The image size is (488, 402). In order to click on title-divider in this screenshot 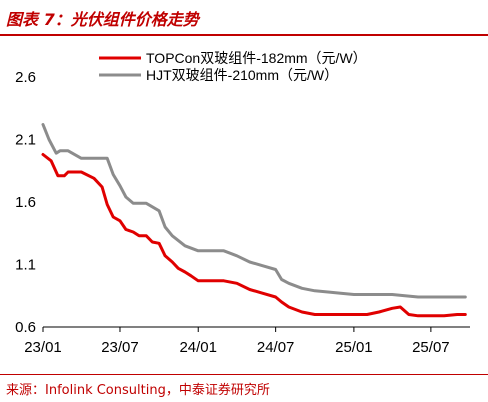, I will do `click(244, 35)`.